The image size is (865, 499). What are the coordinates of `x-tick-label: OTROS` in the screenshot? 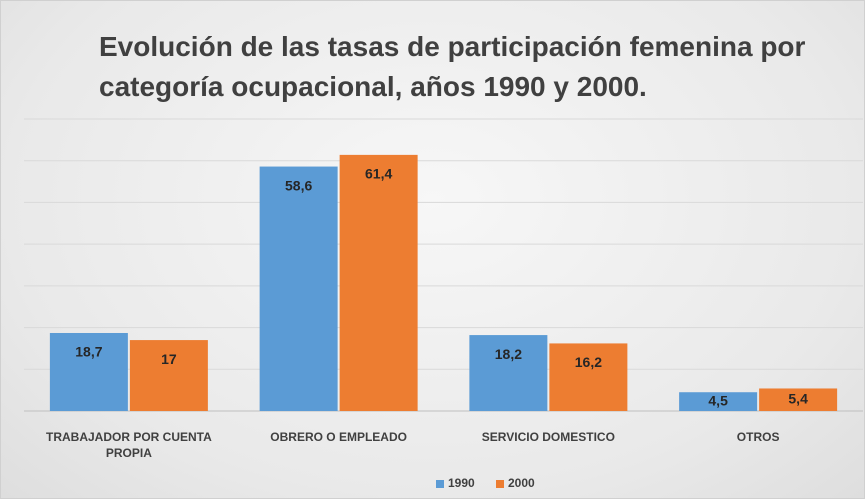 It's located at (758, 437).